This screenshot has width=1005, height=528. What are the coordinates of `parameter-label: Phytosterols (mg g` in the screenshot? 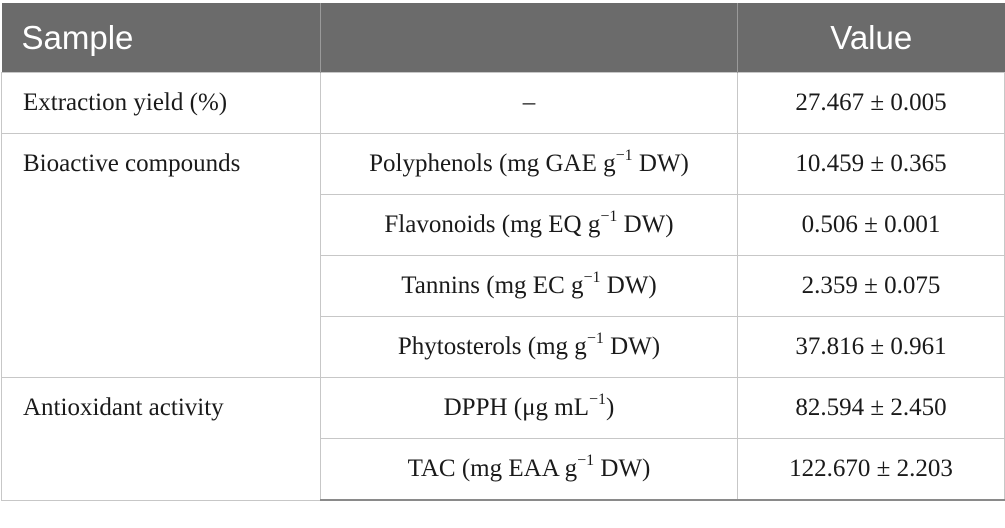 It's located at (492, 346).